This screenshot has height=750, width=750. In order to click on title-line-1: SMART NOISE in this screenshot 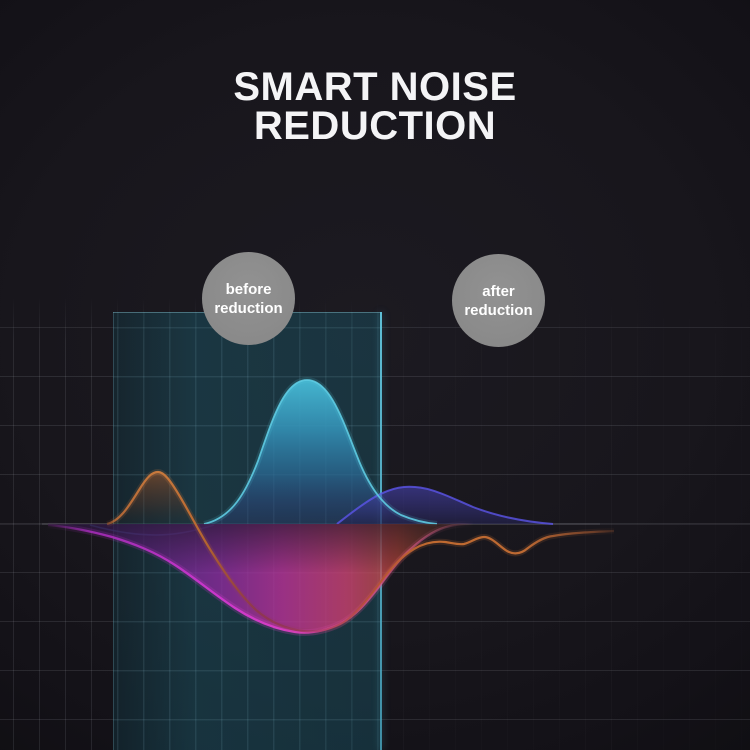, I will do `click(375, 87)`.